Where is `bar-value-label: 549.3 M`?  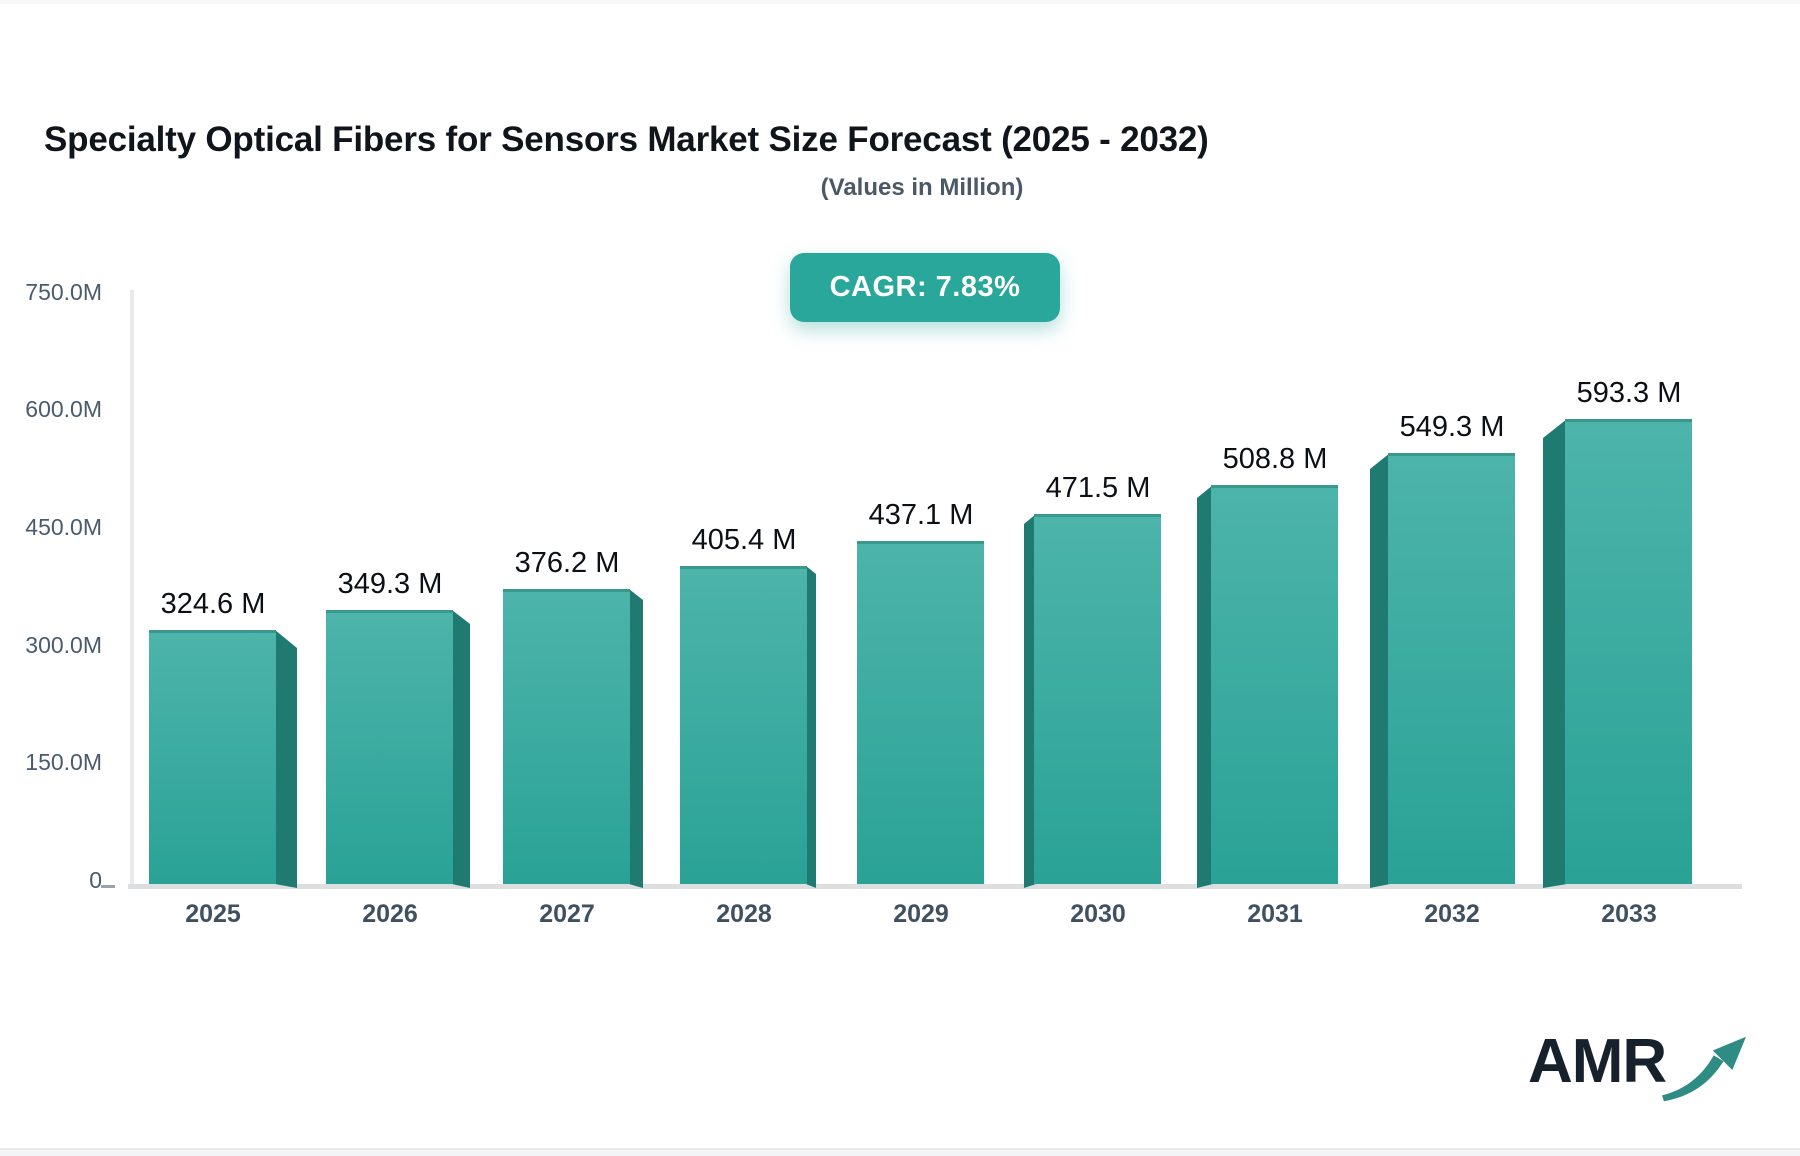
bar-value-label: 549.3 M is located at coordinates (1452, 427).